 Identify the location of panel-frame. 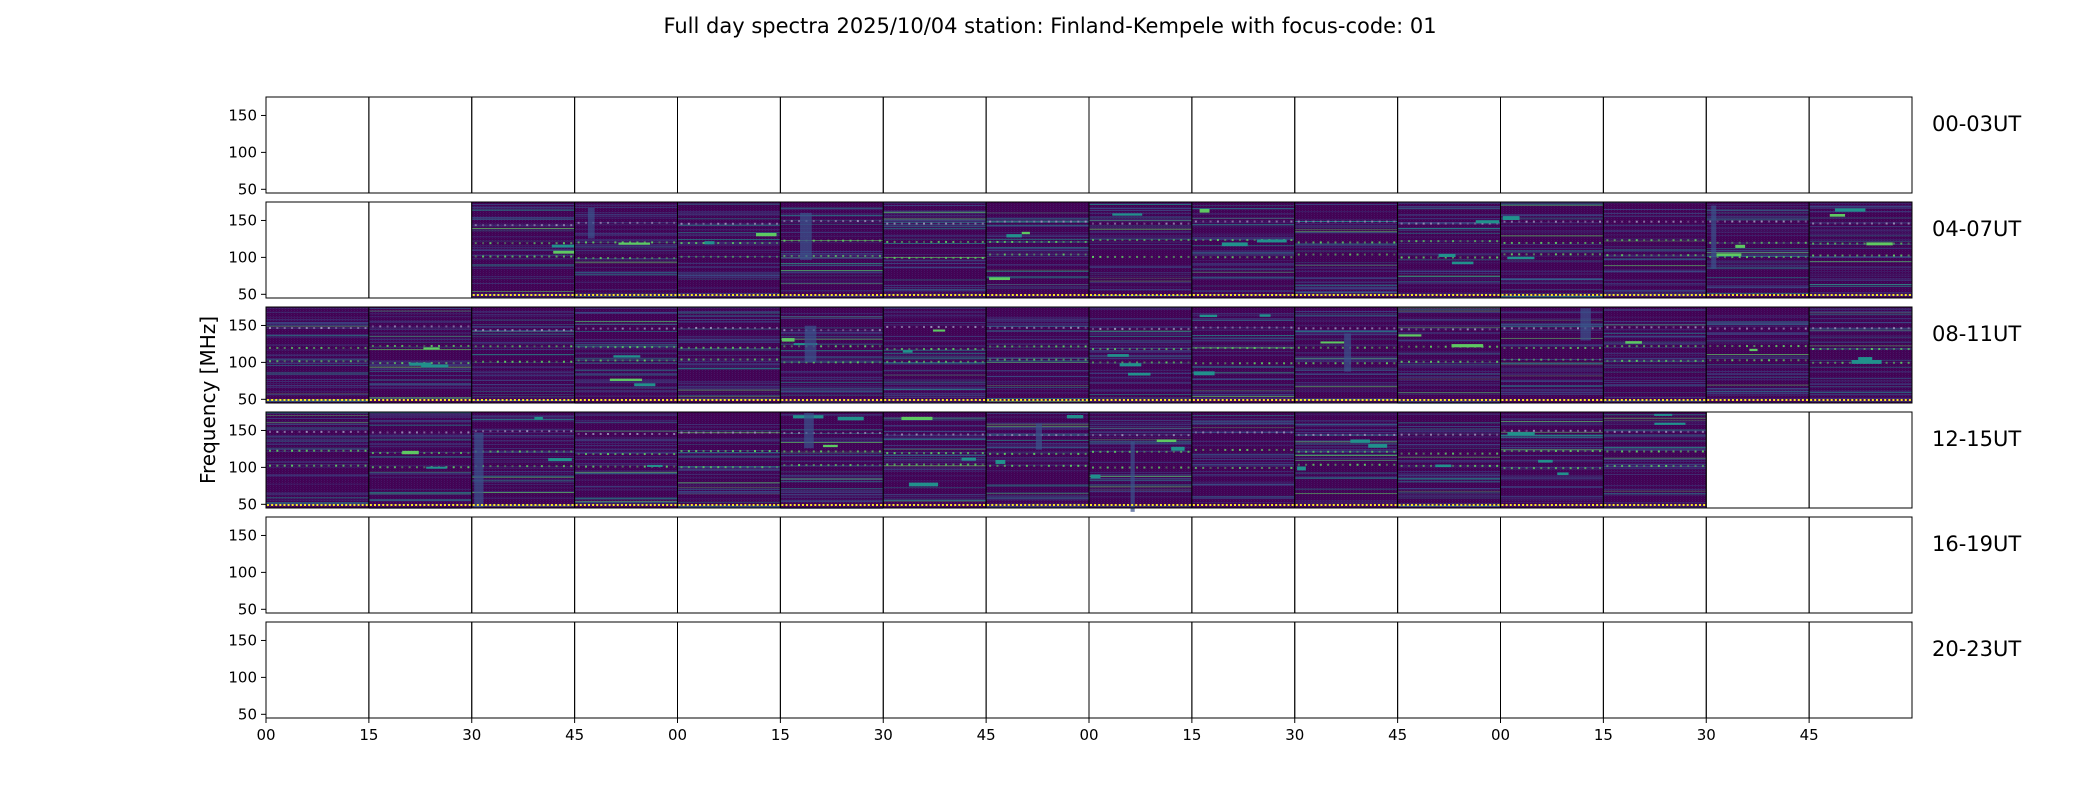
(1654, 145).